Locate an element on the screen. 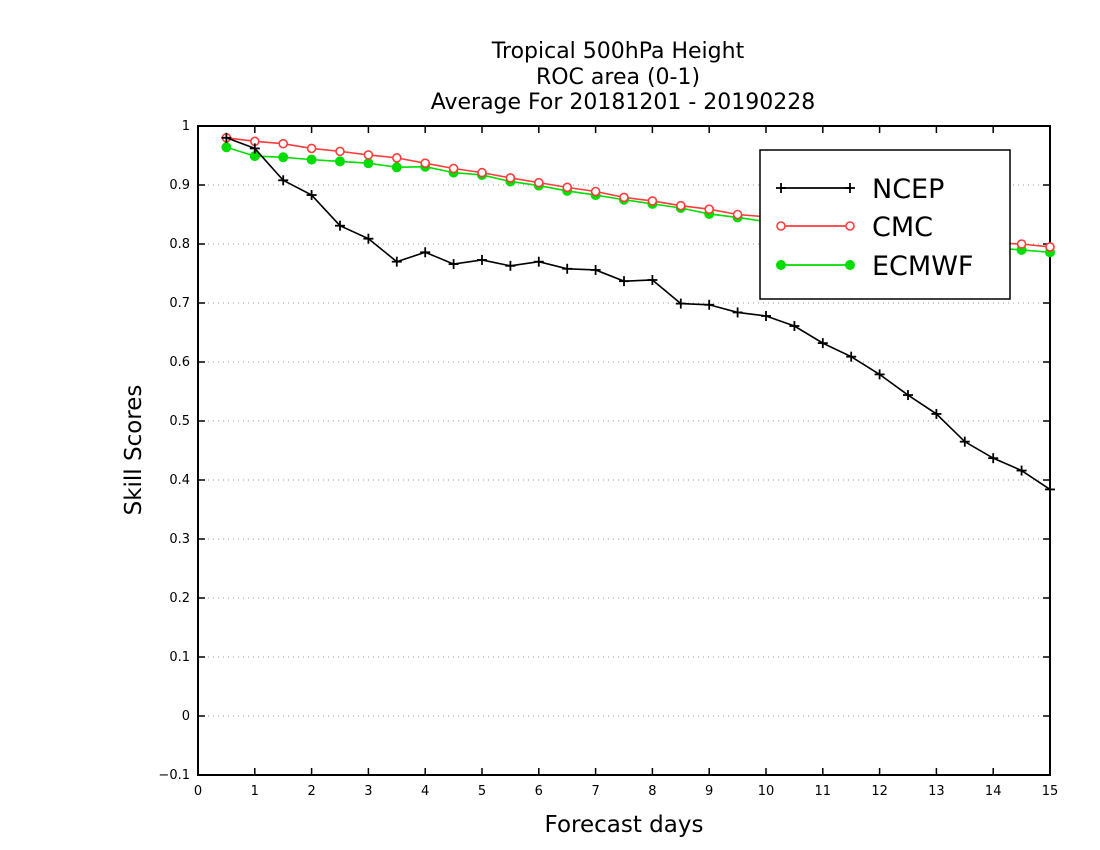  x-tick-label: 0 is located at coordinates (198, 791).